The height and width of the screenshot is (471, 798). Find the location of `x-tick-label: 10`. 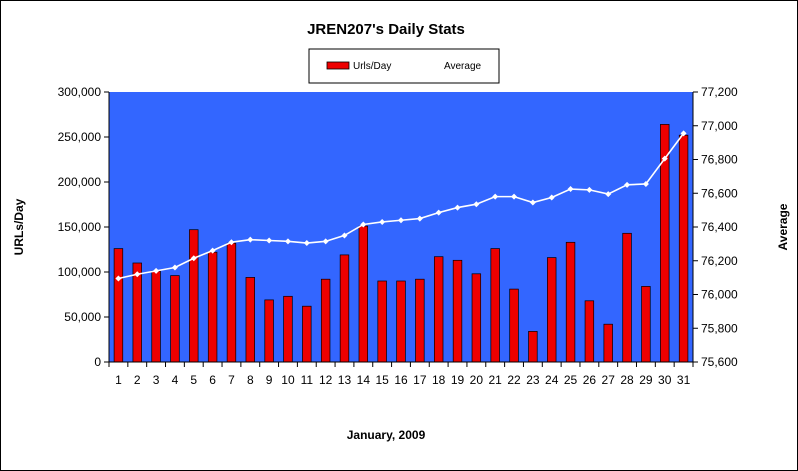

x-tick-label: 10 is located at coordinates (288, 380).